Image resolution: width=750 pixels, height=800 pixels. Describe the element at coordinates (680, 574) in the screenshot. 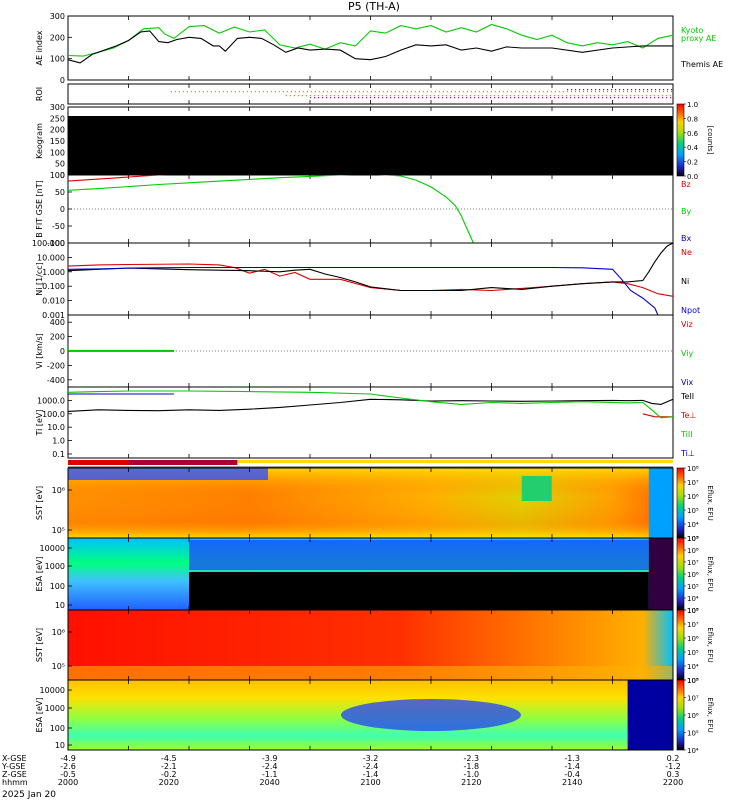

I see `esa-e-colorbar` at that location.